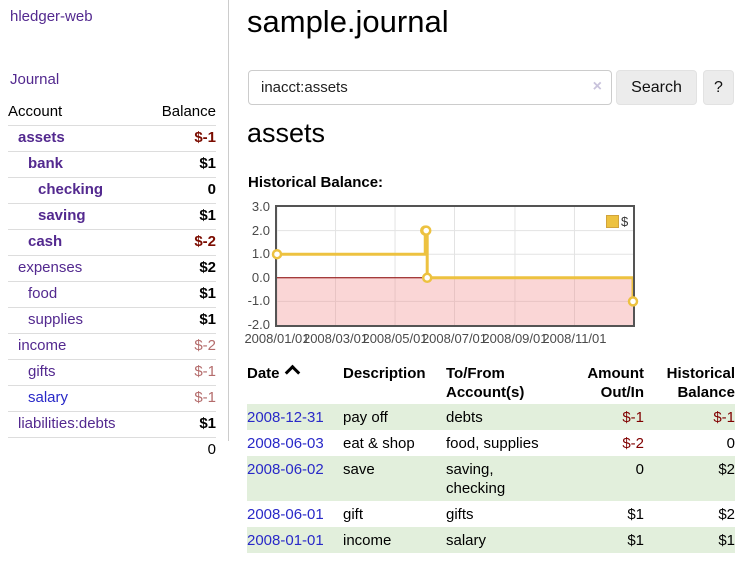 The width and height of the screenshot is (742, 582). Describe the element at coordinates (285, 443) in the screenshot. I see `transaction-date-link: 2008-06-03` at that location.